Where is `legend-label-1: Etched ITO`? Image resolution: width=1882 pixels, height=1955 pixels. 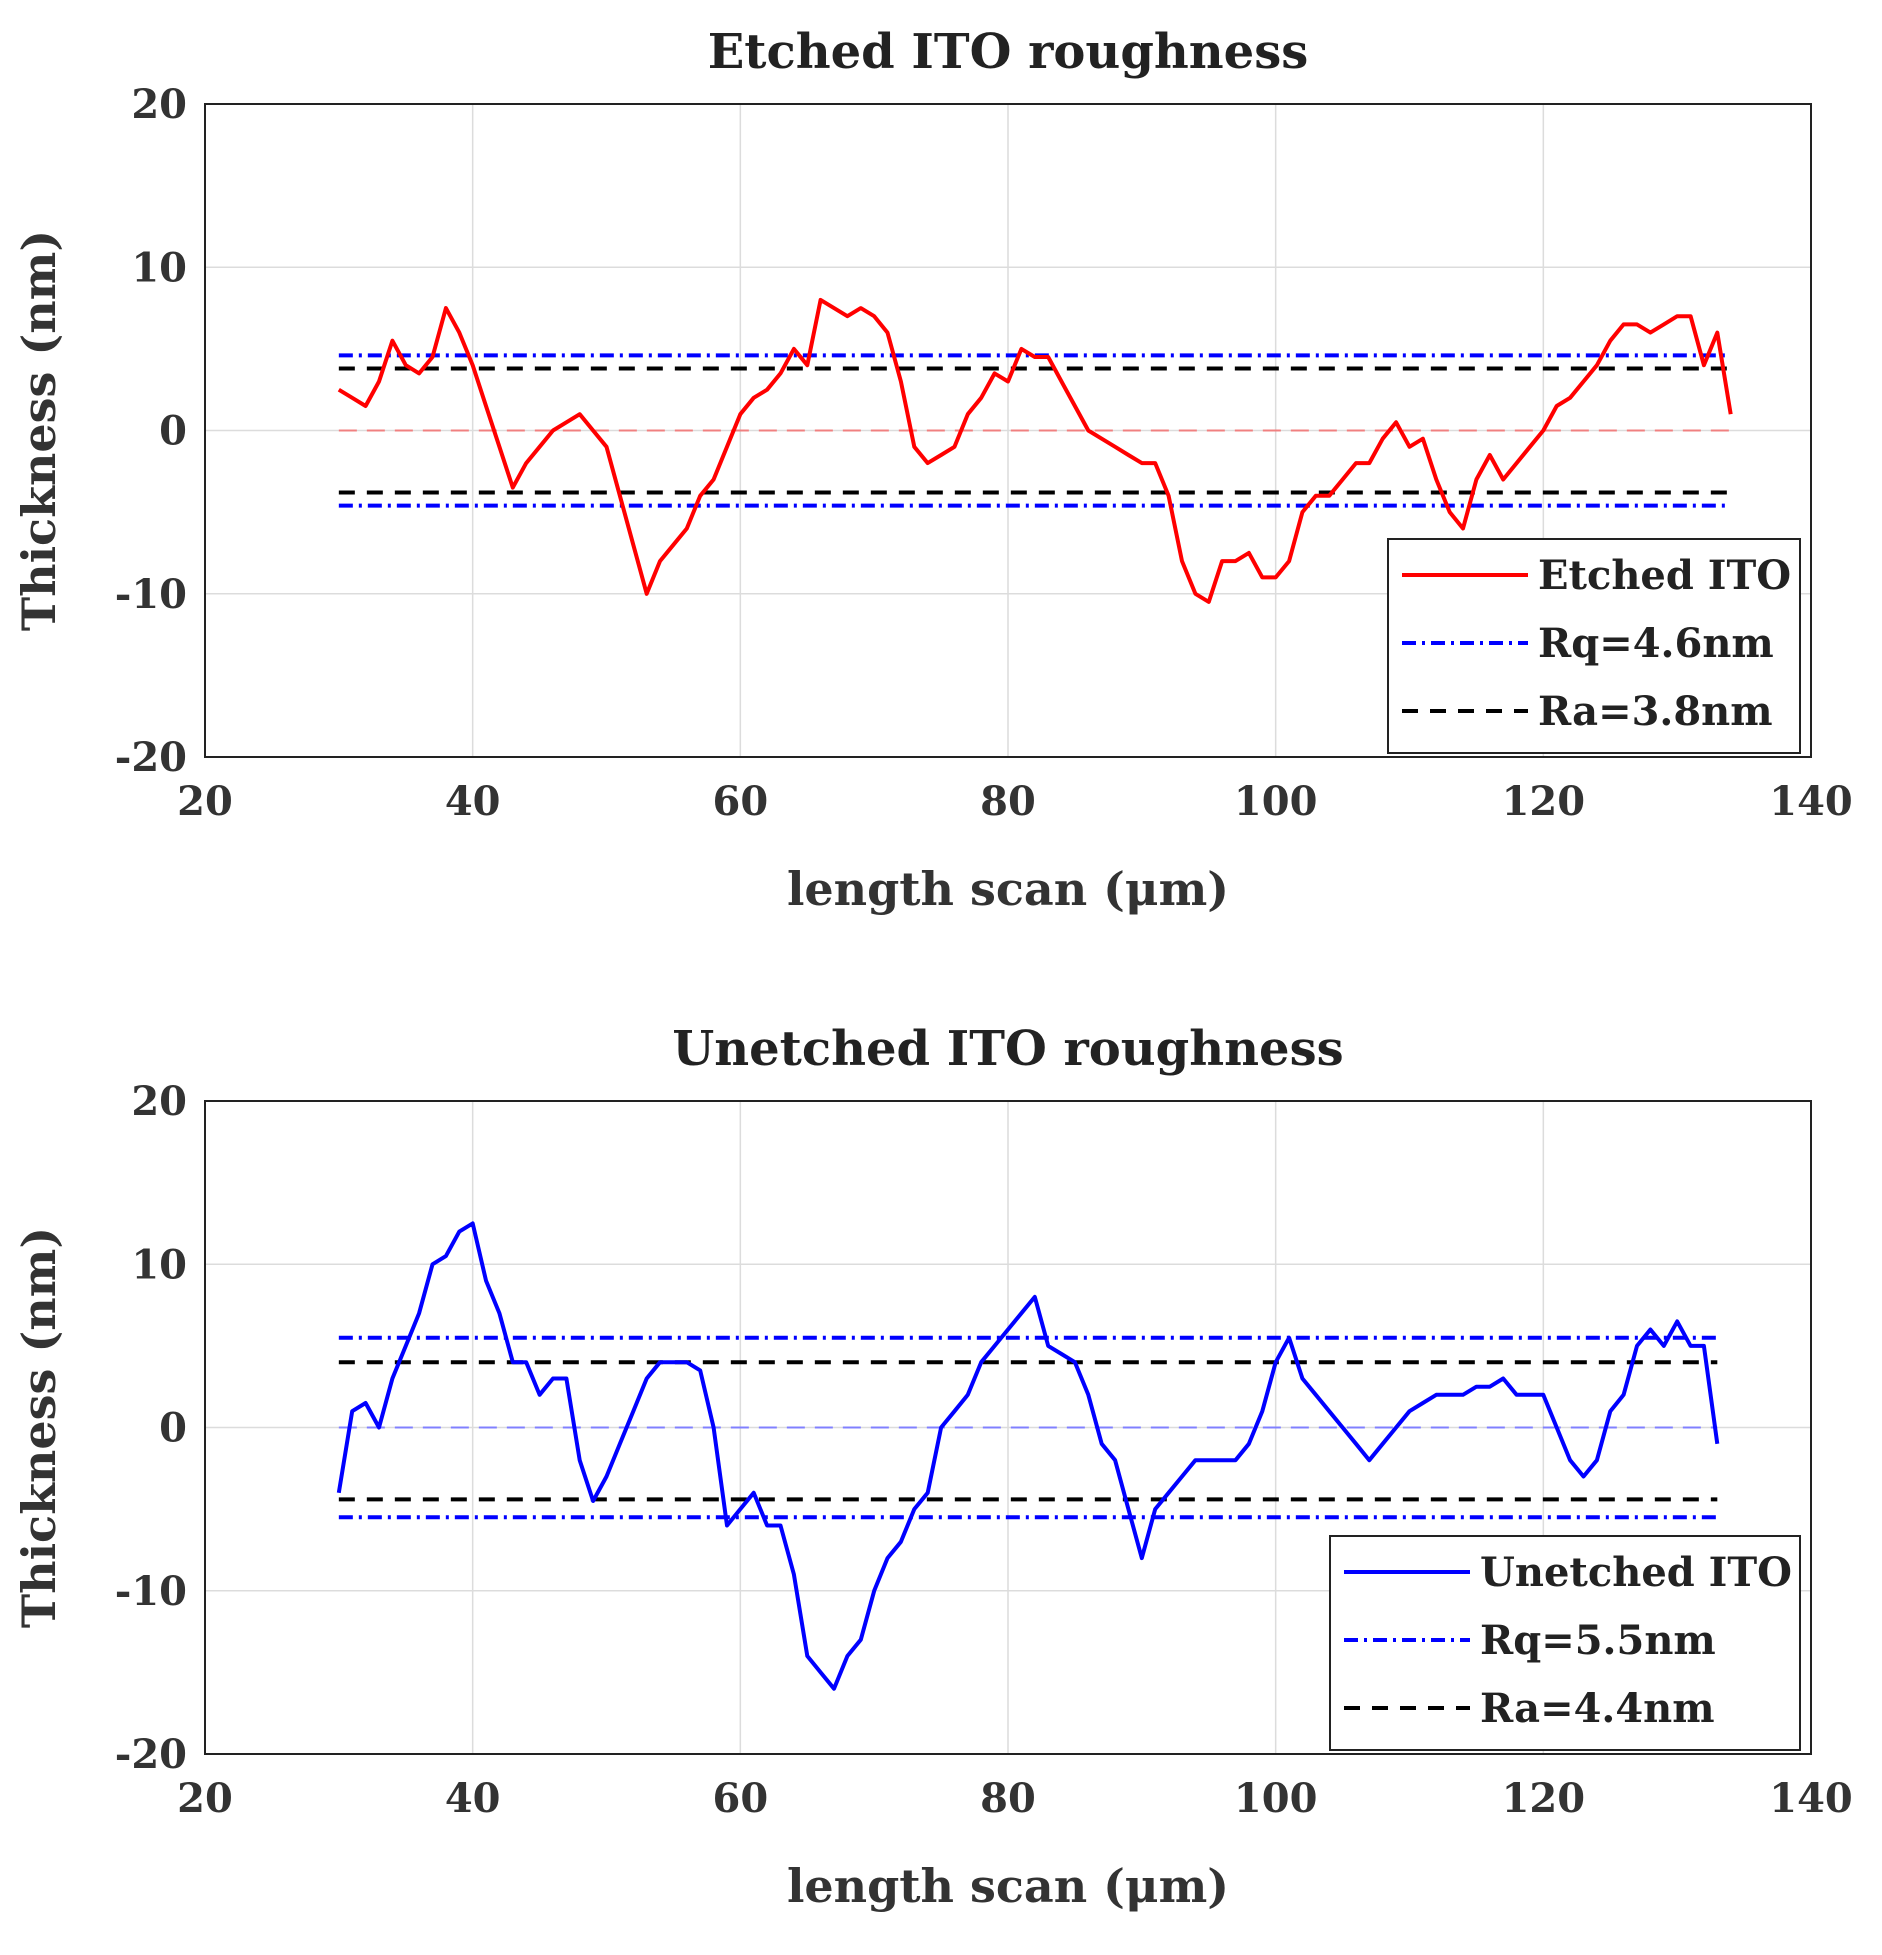
legend-label-1: Etched ITO is located at coordinates (1664, 575).